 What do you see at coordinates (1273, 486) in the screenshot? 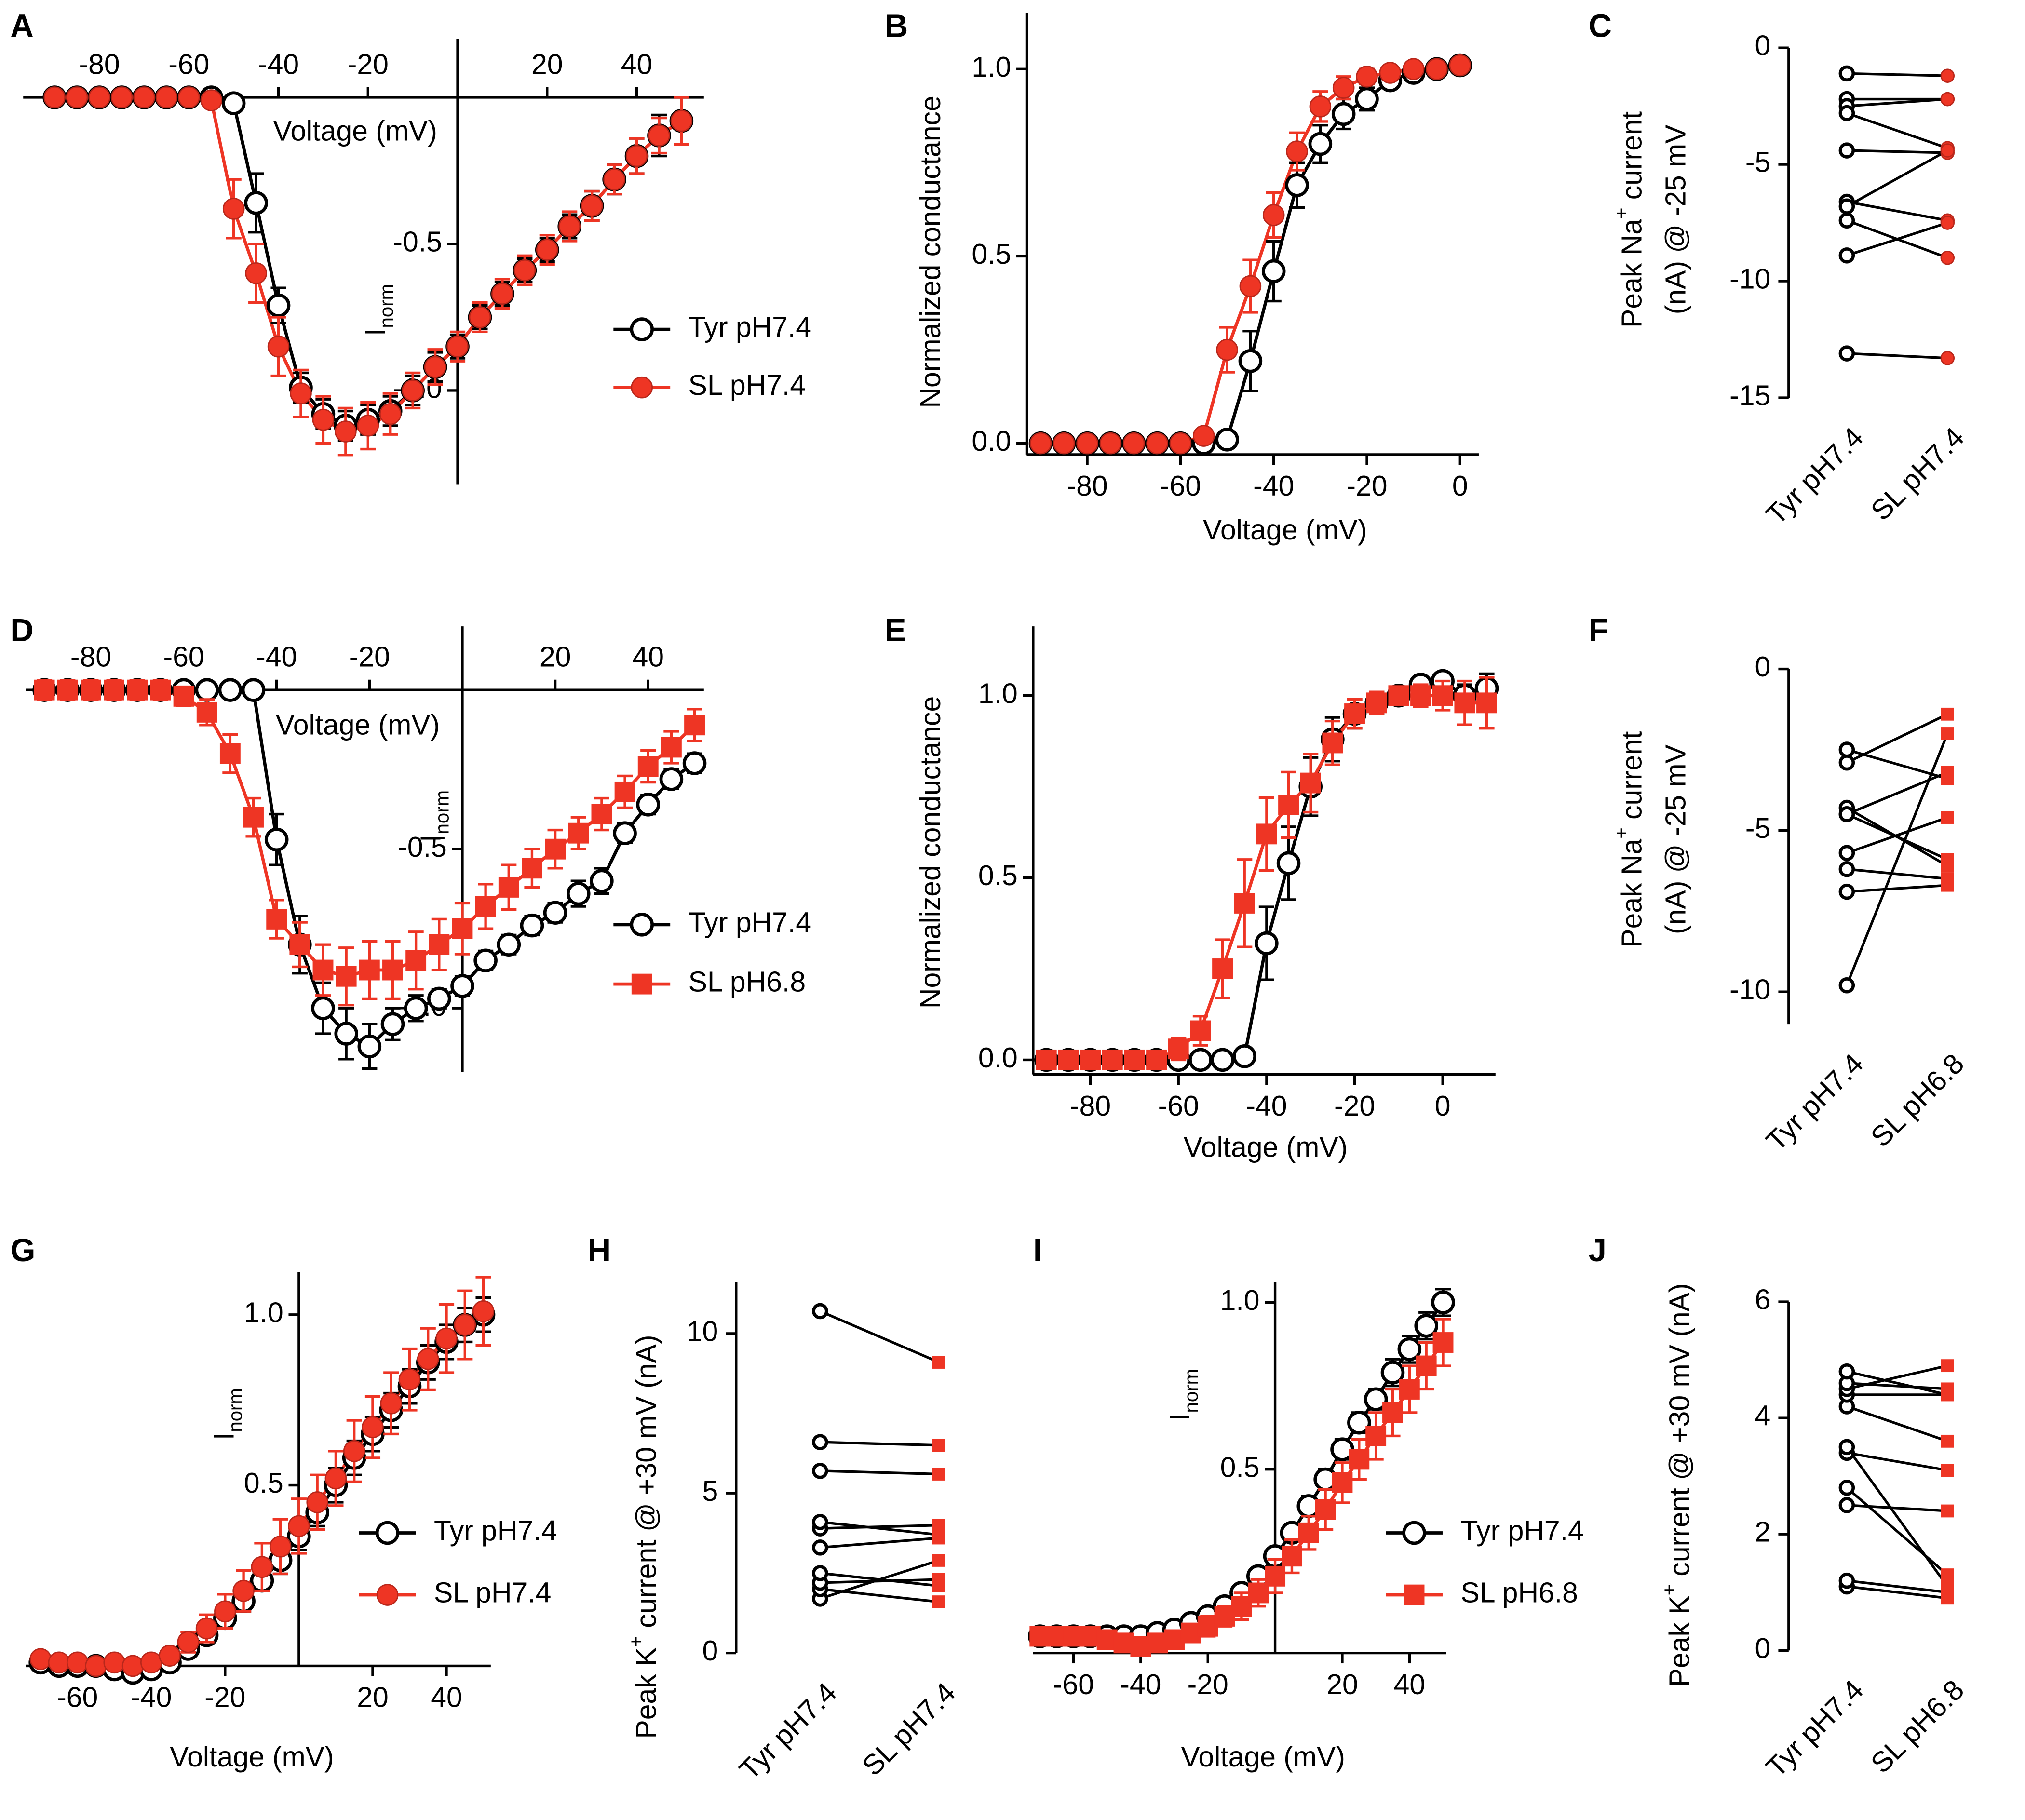
I see `x-tick-label: -40` at bounding box center [1273, 486].